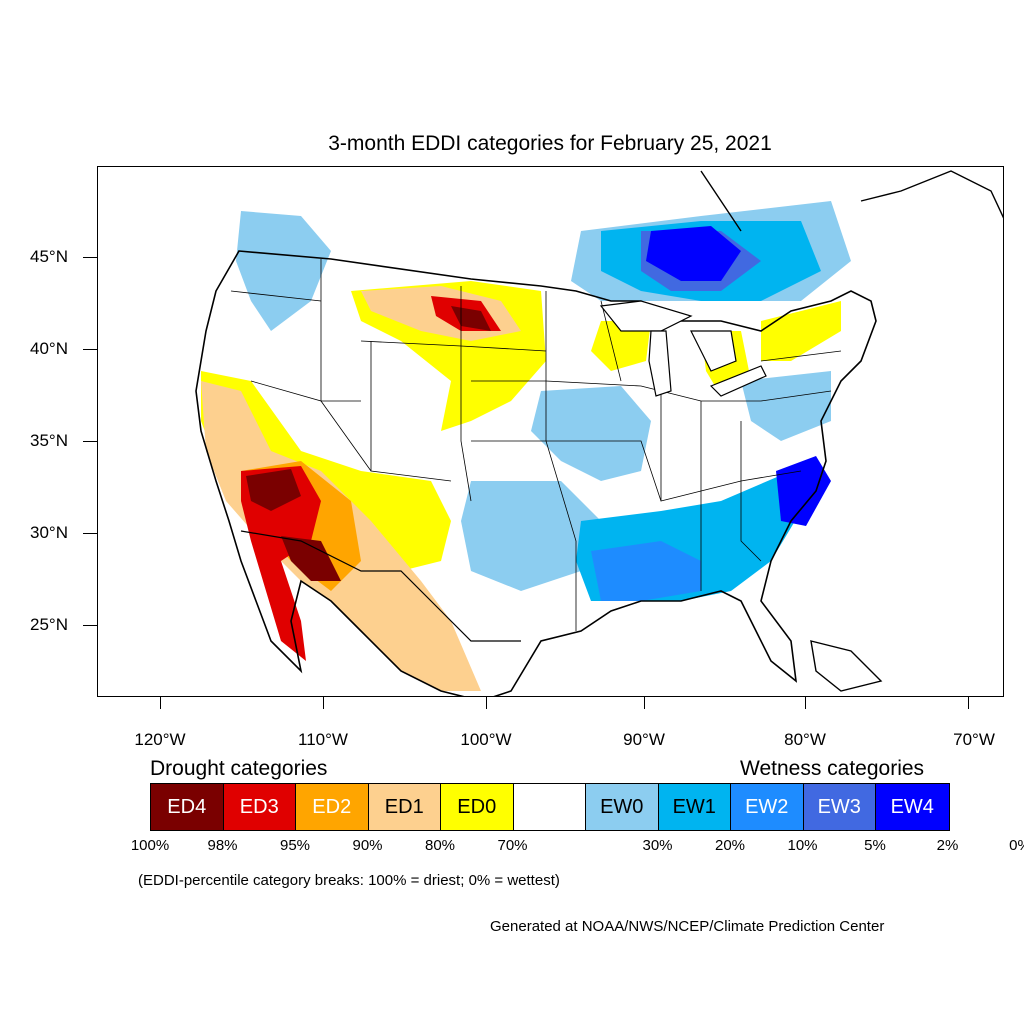 The height and width of the screenshot is (1024, 1024). What do you see at coordinates (622, 807) in the screenshot?
I see `legend-box-ew0: EW0` at bounding box center [622, 807].